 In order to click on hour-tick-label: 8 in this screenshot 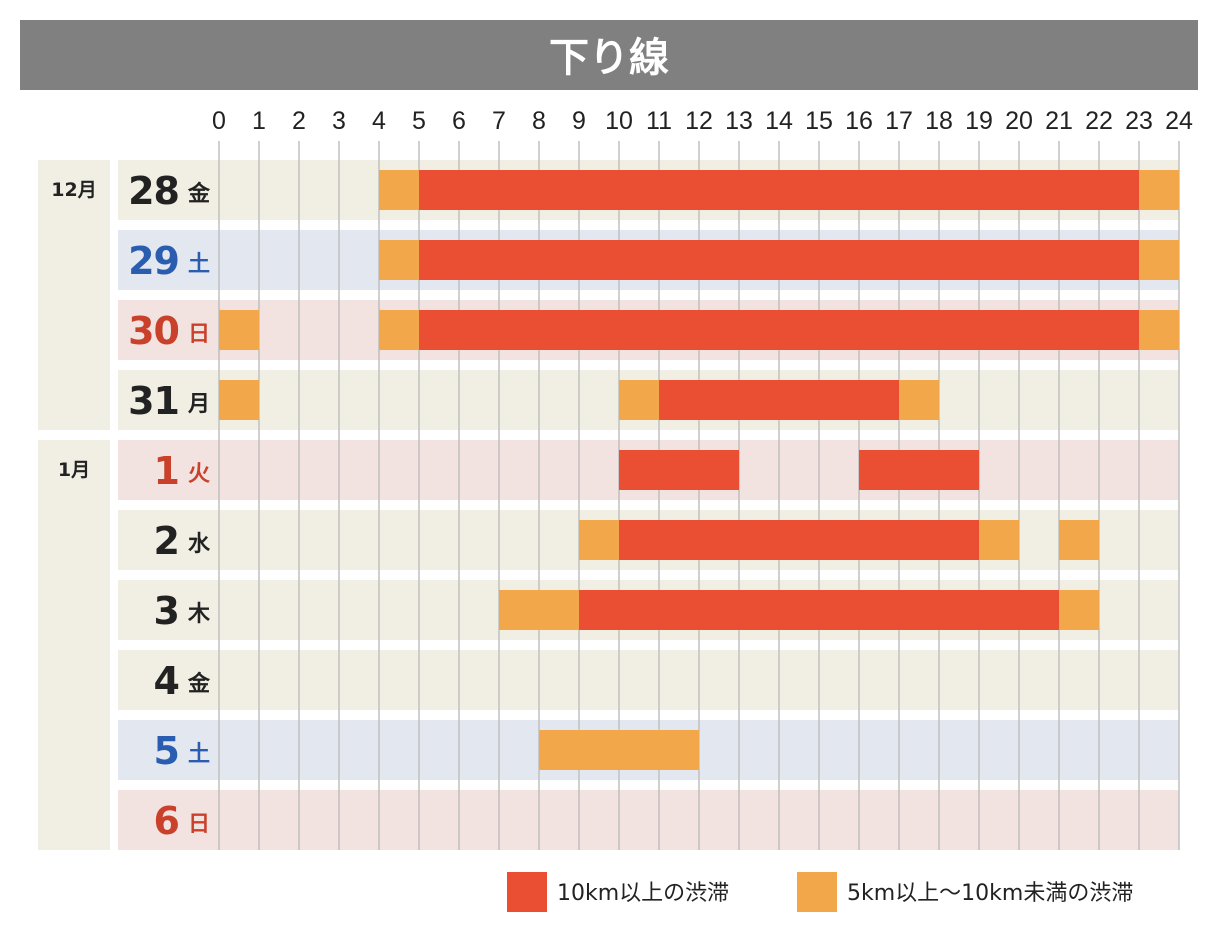, I will do `click(539, 121)`.